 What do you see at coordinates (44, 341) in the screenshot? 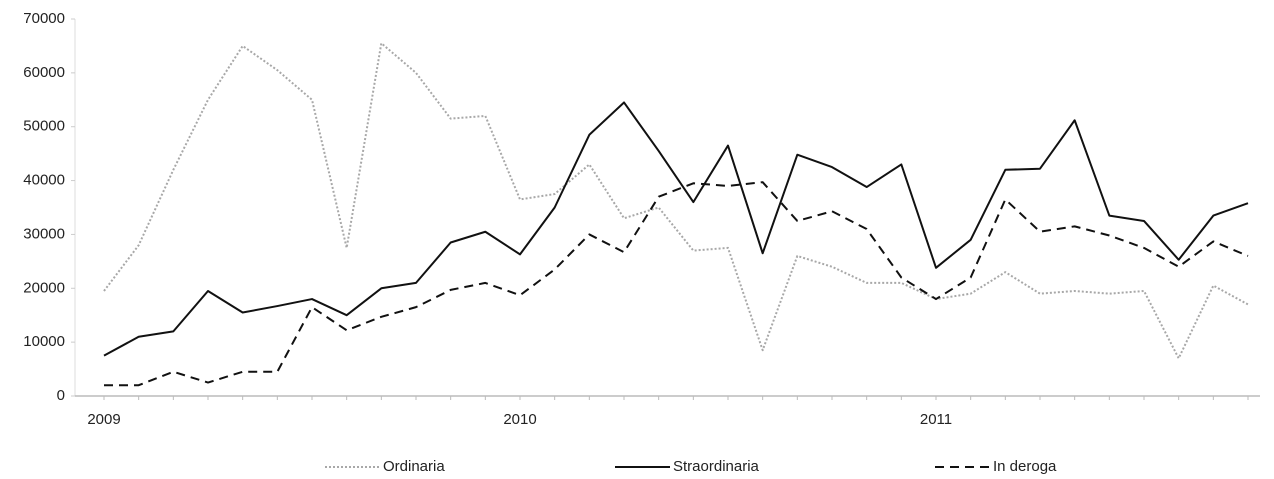
I see `y-tick-label: 10000` at bounding box center [44, 341].